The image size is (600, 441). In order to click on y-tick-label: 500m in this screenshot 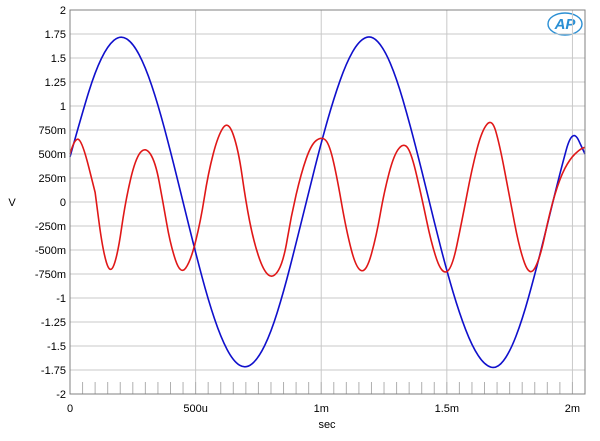, I will do `click(52, 155)`.